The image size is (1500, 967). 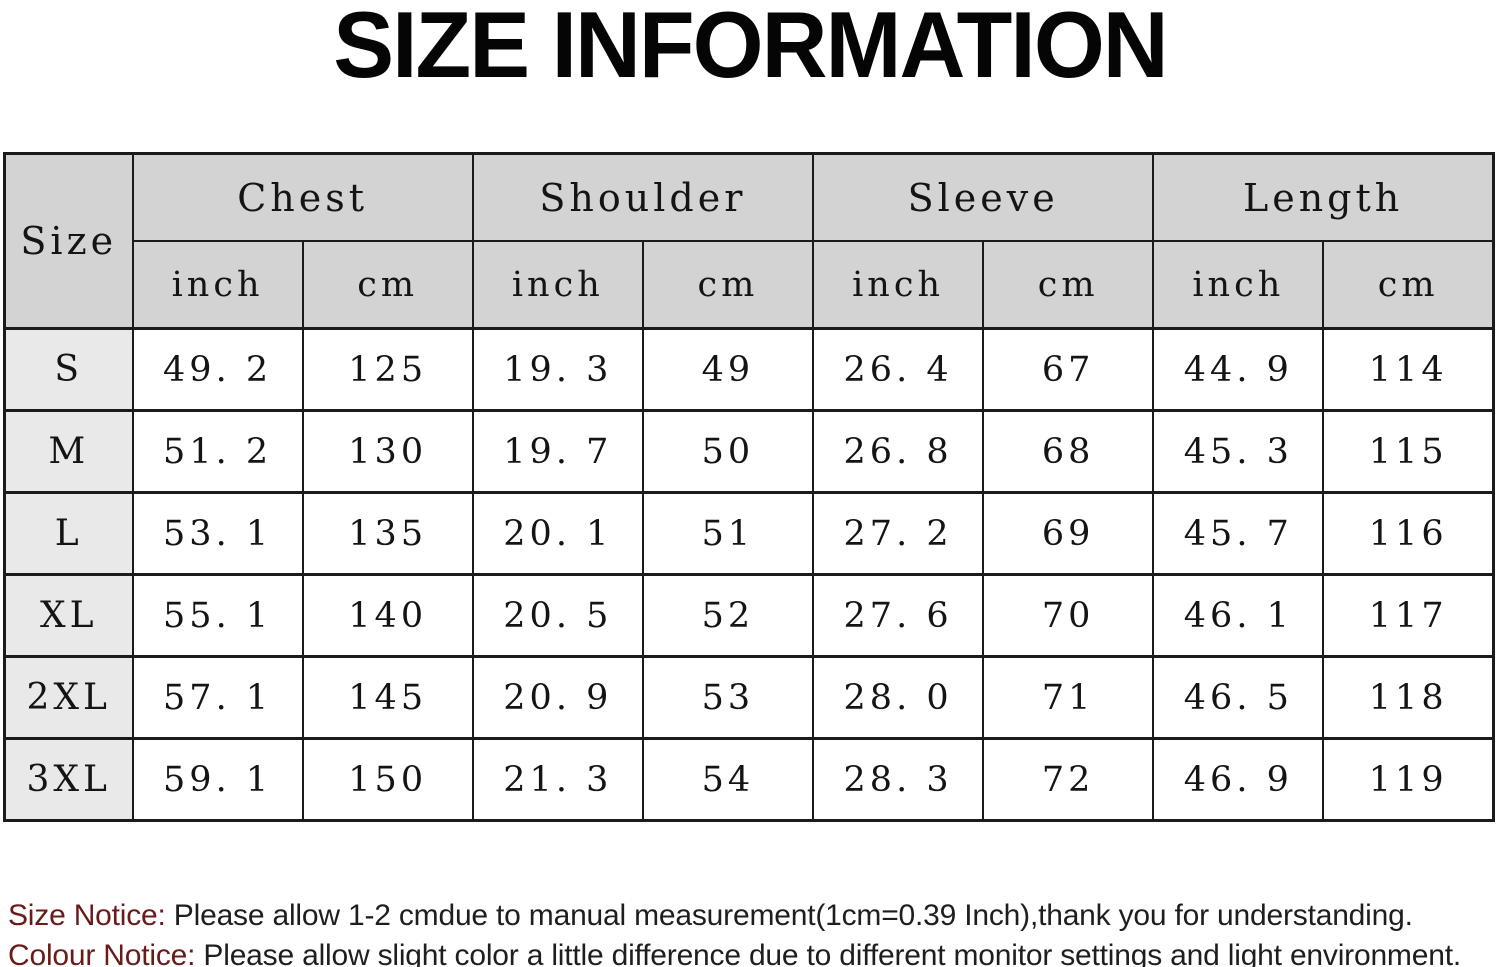 I want to click on value-cell: 135, so click(x=387, y=533).